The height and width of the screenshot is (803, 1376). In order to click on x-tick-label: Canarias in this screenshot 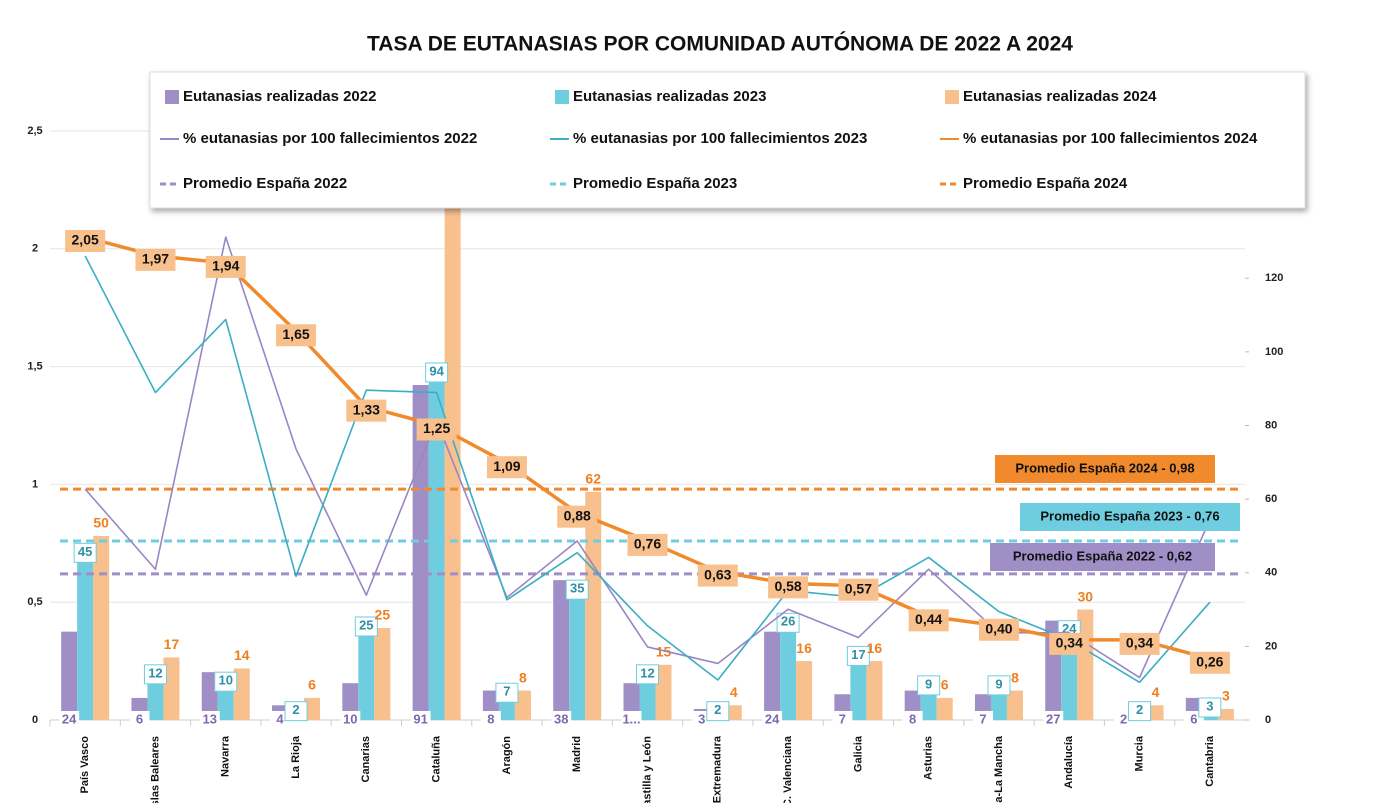, I will do `click(366, 759)`.